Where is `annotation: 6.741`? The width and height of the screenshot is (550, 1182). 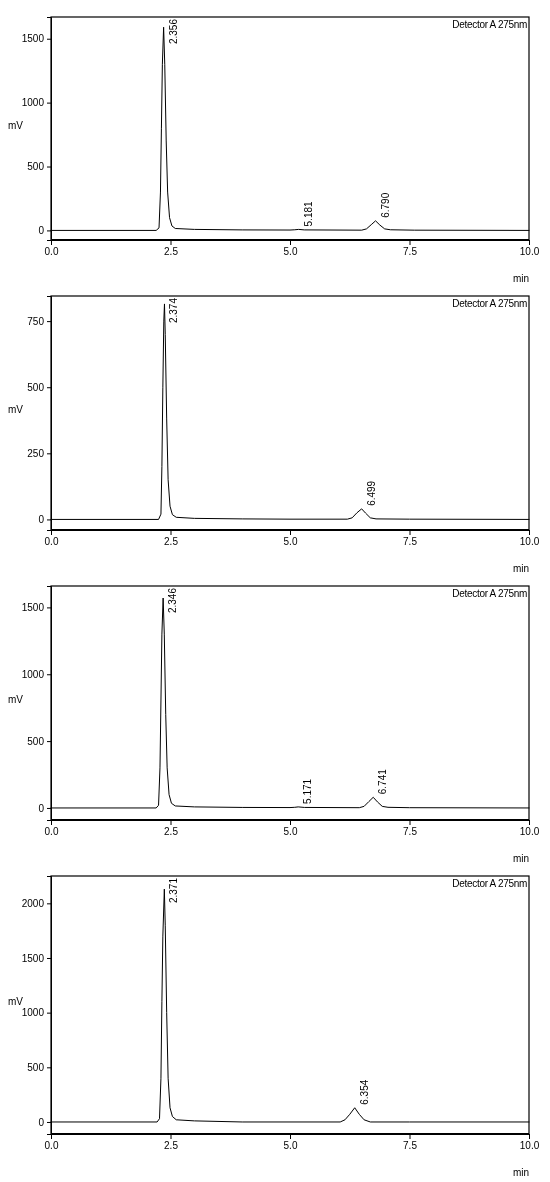 annotation: 6.741 is located at coordinates (383, 781).